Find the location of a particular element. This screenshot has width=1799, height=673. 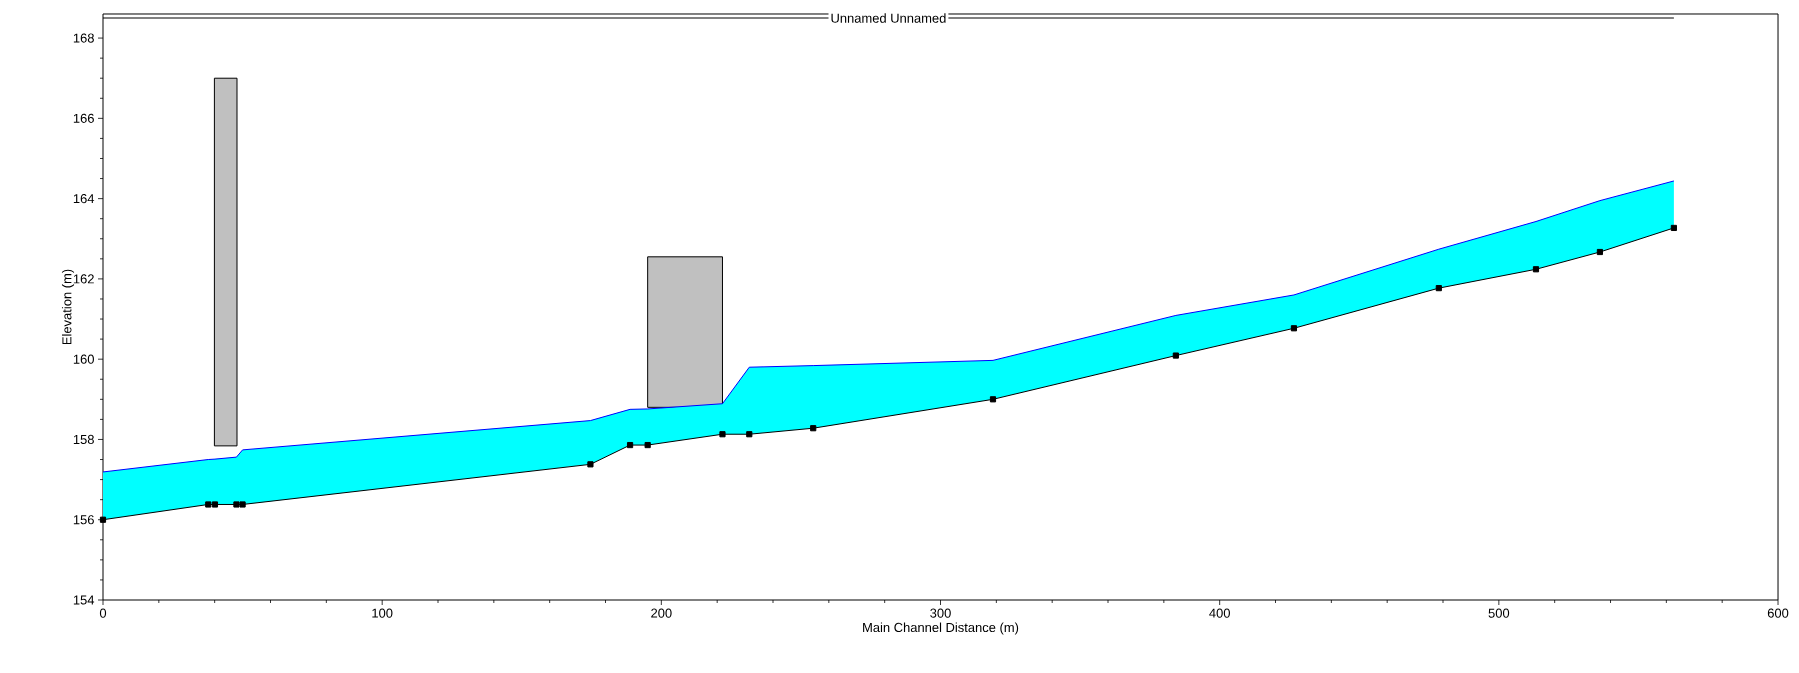

y-tick-label: 162 is located at coordinates (83, 279).